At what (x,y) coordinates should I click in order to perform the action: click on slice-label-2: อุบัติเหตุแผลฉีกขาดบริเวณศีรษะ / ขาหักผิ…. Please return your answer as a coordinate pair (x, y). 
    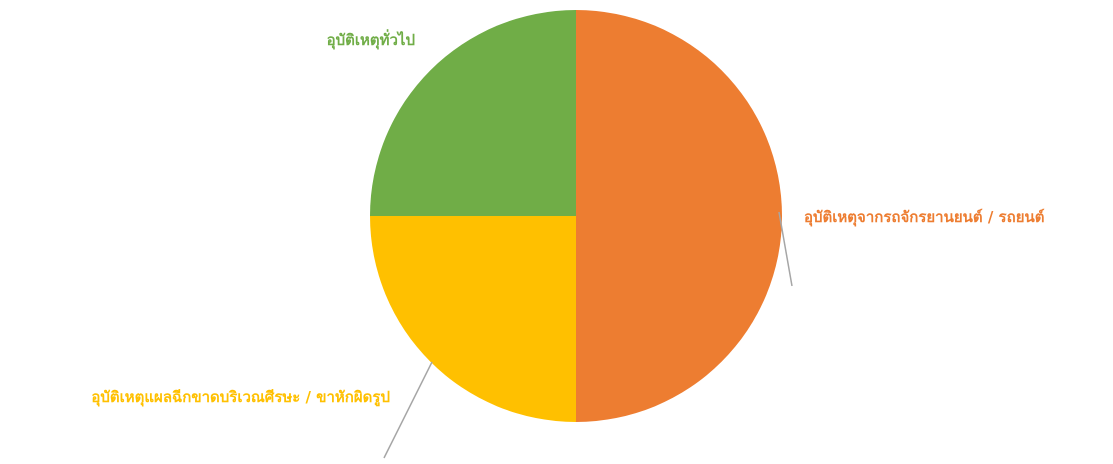
    Looking at the image, I should click on (240, 397).